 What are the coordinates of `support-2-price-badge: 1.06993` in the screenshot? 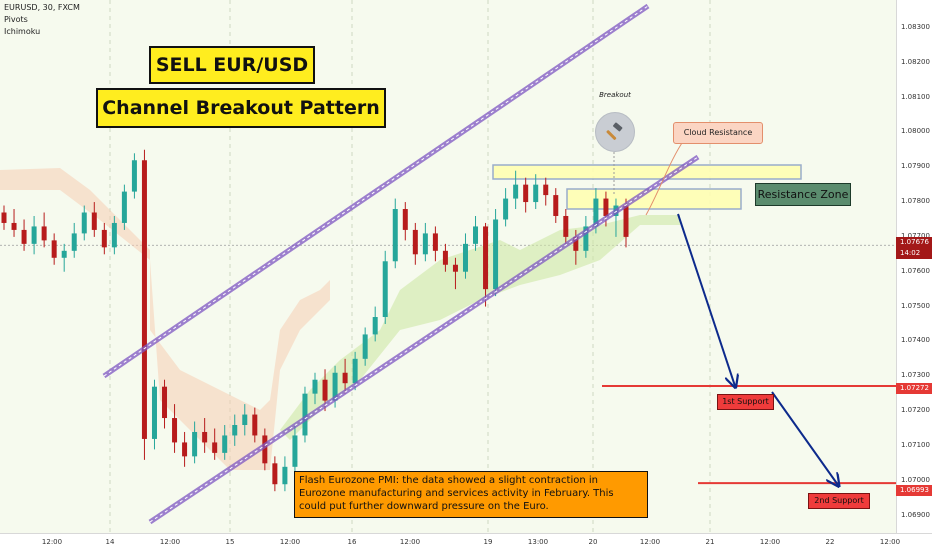 It's located at (914, 490).